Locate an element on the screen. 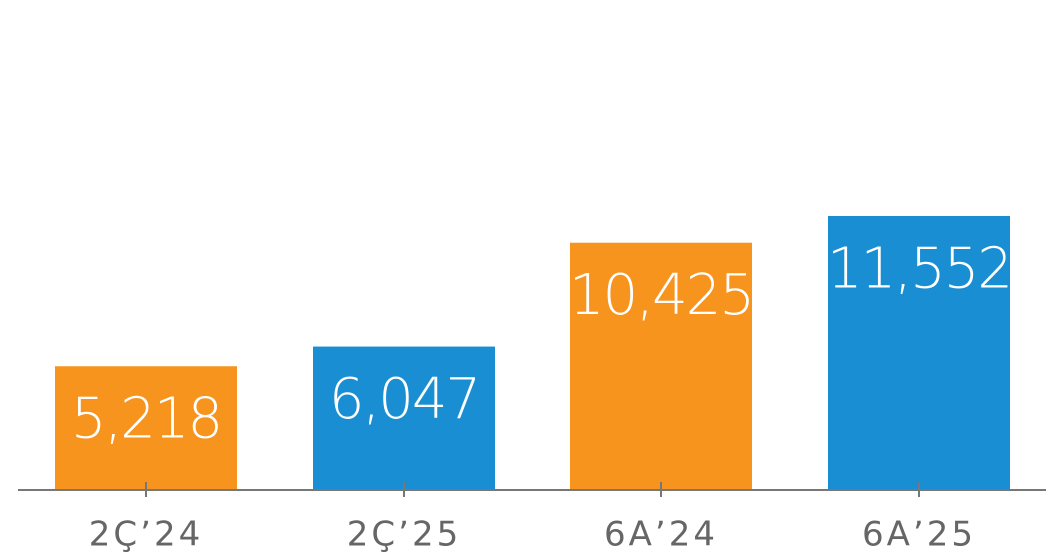 This screenshot has width=1046, height=560. value-label: 10,425 is located at coordinates (661, 295).